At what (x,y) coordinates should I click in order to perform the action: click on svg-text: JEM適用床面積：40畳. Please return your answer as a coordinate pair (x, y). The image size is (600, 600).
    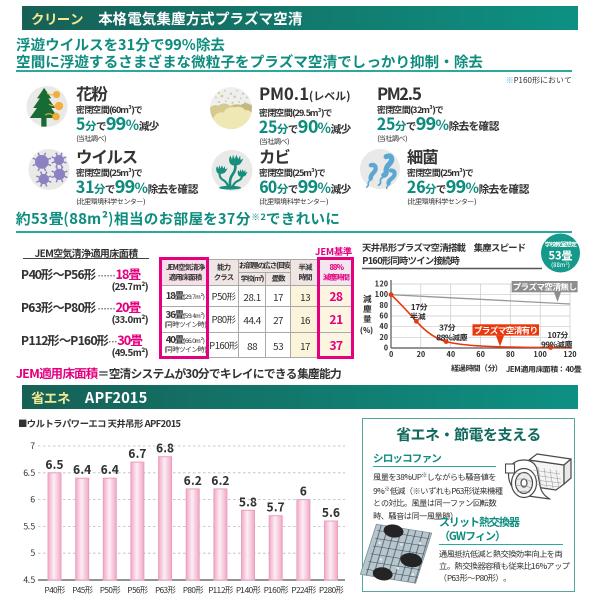
    Looking at the image, I should click on (543, 369).